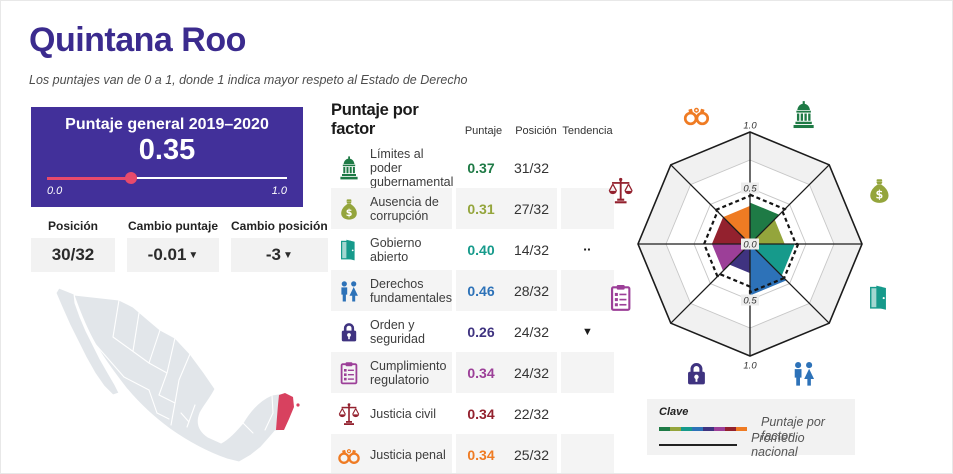 The height and width of the screenshot is (474, 953). Describe the element at coordinates (279, 255) in the screenshot. I see `stat-value: -3 ▼` at that location.